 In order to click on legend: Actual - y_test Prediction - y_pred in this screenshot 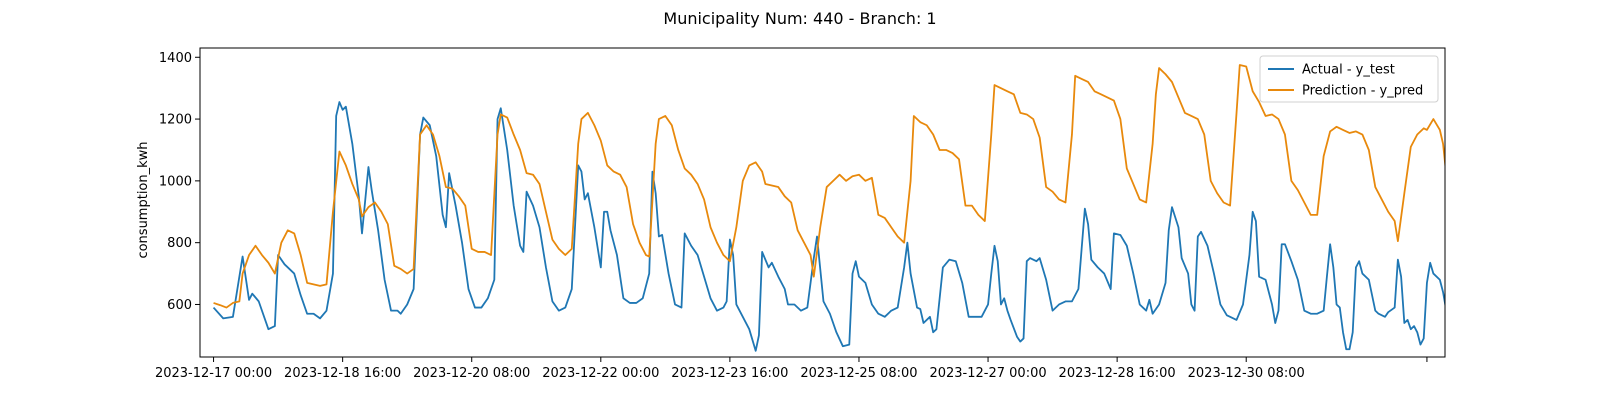, I will do `click(1349, 79)`.